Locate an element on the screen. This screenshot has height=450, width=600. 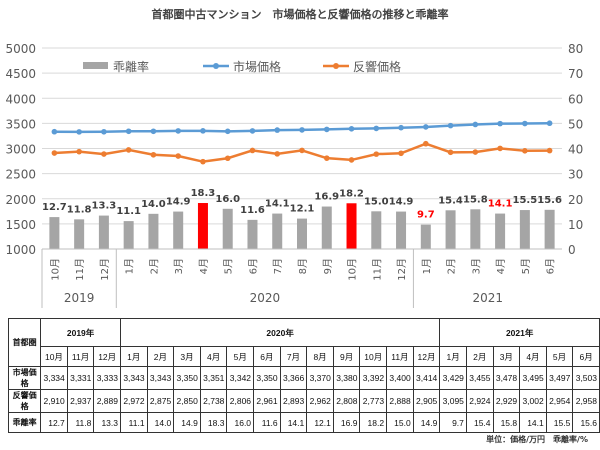
left-tick-label: 1500 is located at coordinates (20, 225).